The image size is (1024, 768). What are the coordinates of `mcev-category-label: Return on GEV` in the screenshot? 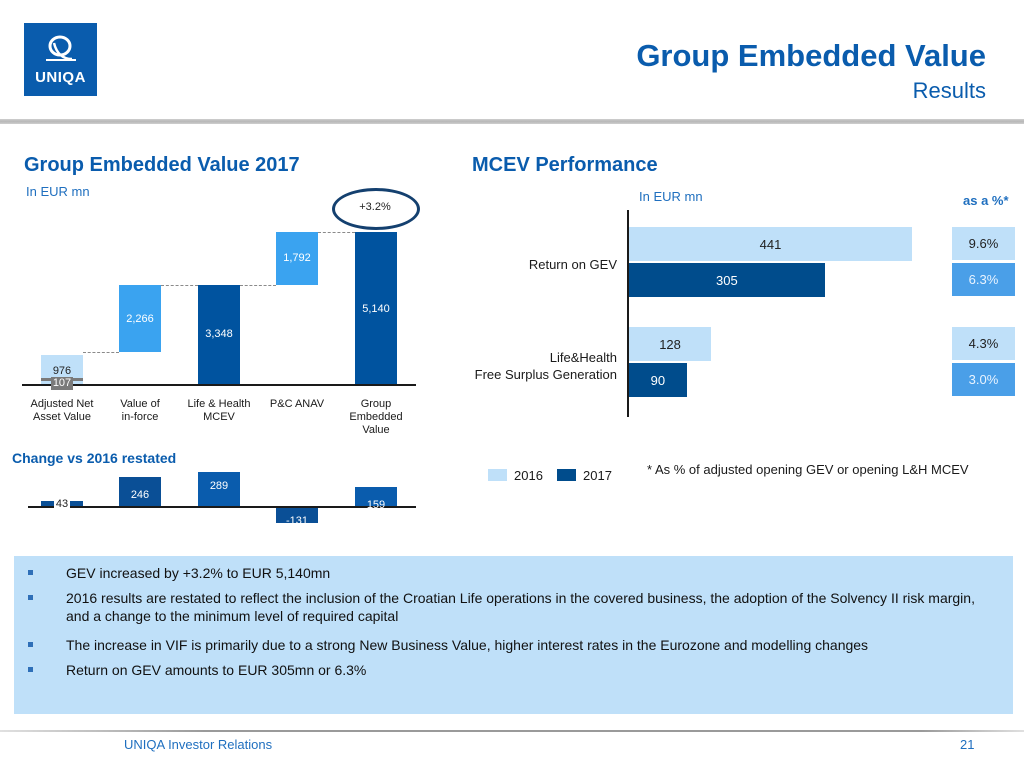 It's located at (573, 264).